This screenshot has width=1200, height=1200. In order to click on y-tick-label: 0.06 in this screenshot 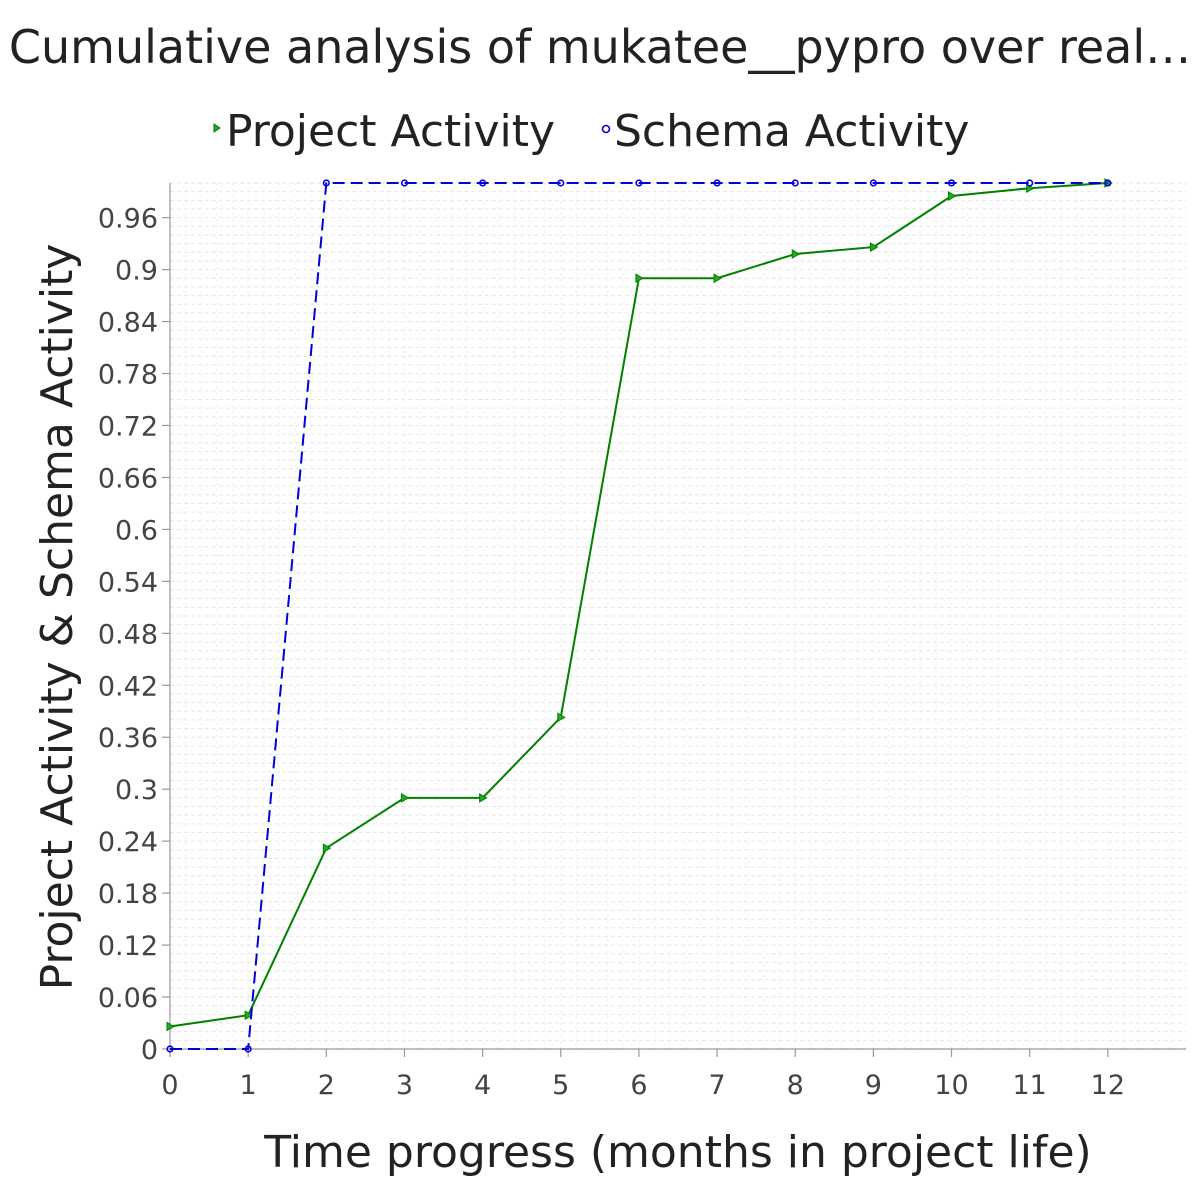, I will do `click(128, 998)`.